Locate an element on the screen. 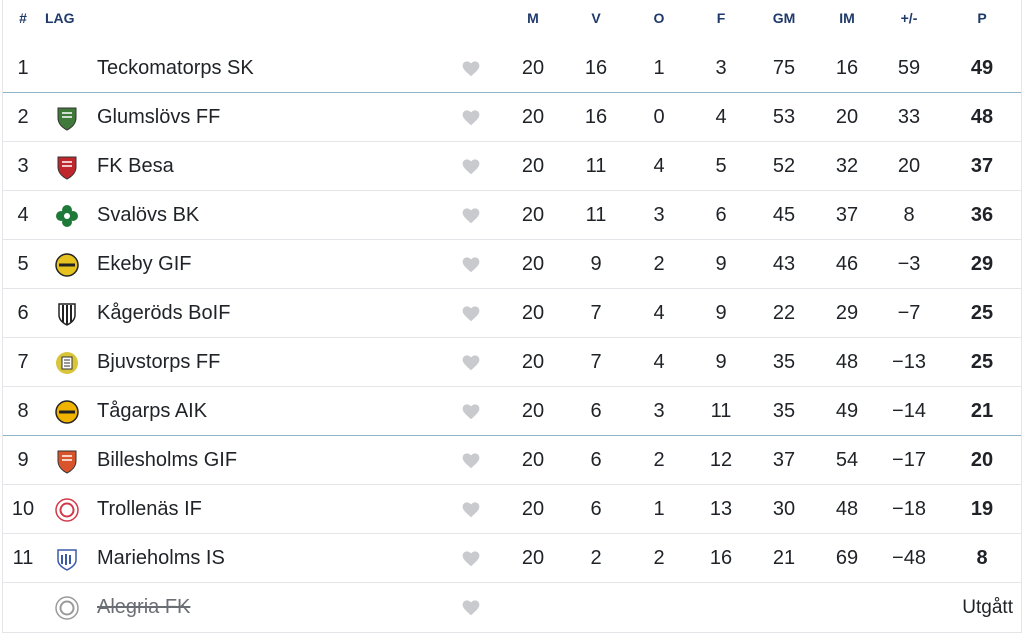 Image resolution: width=1024 pixels, height=635 pixels. goal-diff-value: −18 is located at coordinates (909, 509).